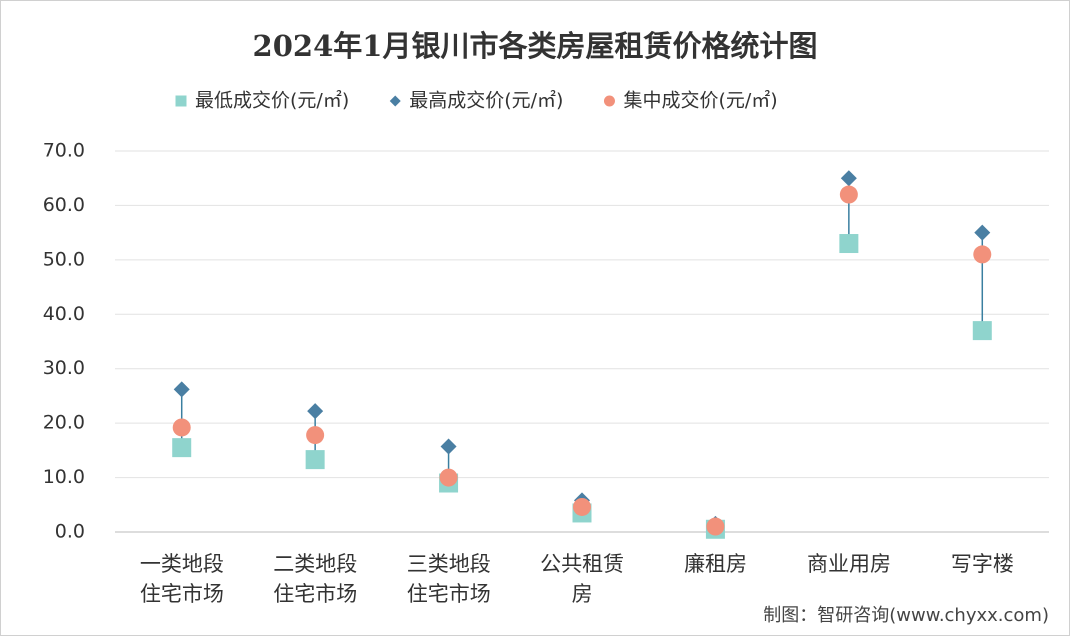 The image size is (1070, 636). Describe the element at coordinates (486, 100) in the screenshot. I see `legend-label: 最高成交价(元/㎡)` at that location.